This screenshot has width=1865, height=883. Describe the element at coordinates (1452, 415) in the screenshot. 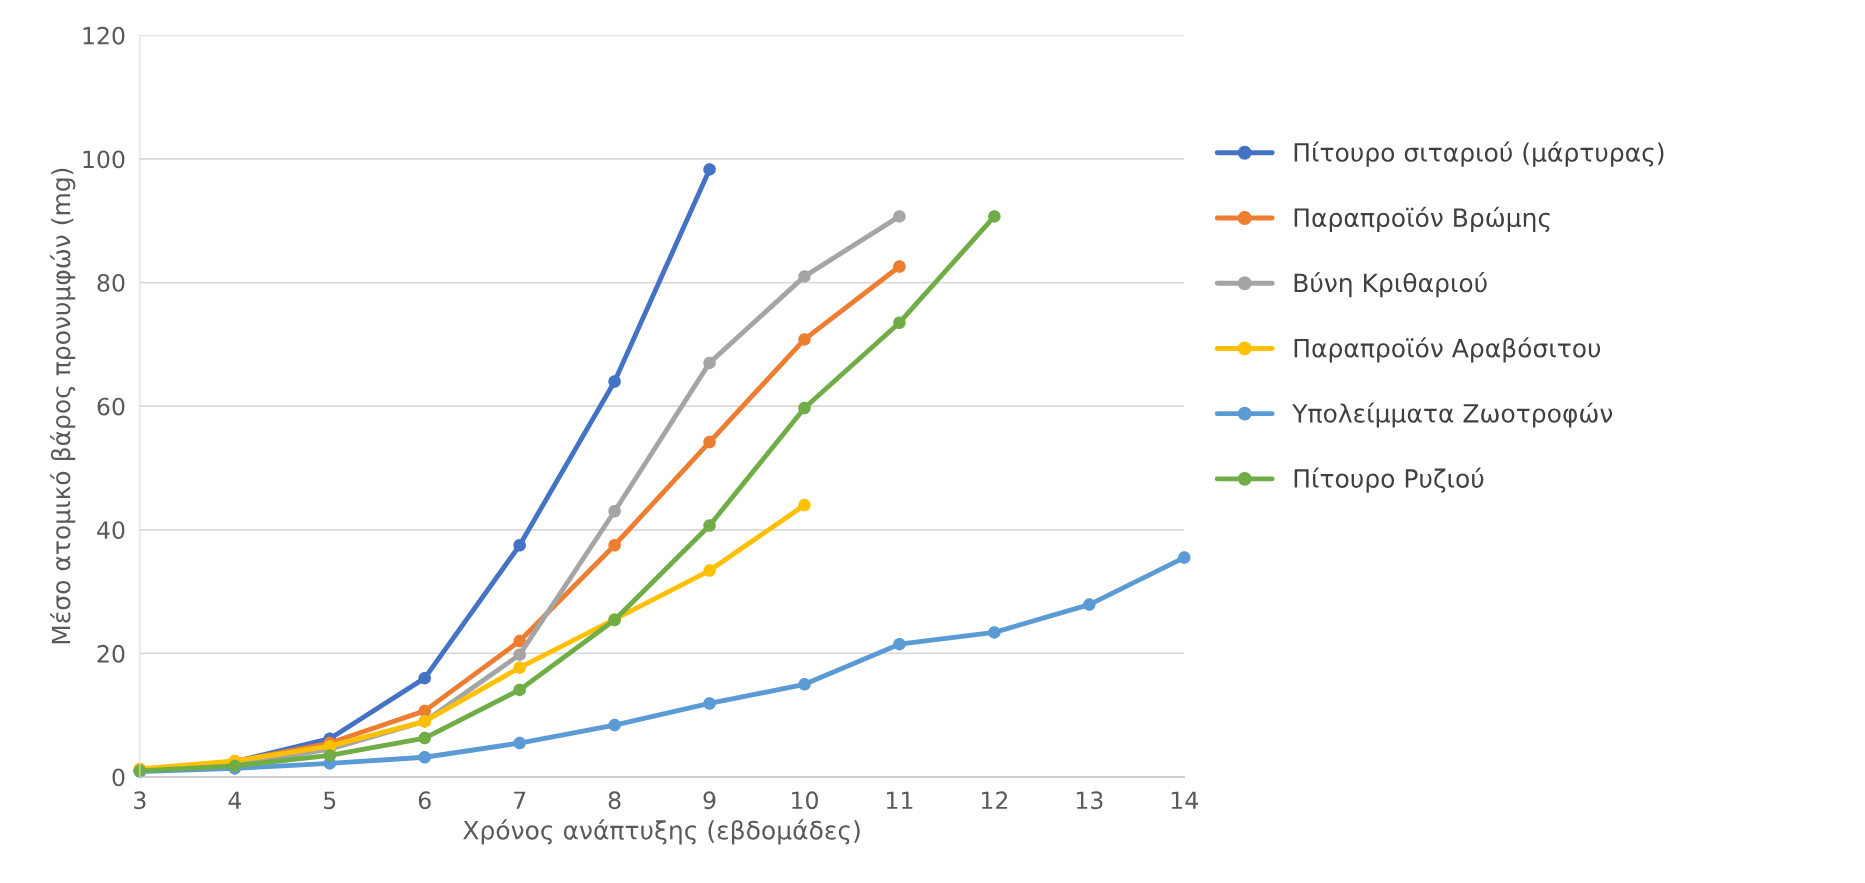

I see `legend-label: Υπολείμματα Ζωοτροφών` at that location.